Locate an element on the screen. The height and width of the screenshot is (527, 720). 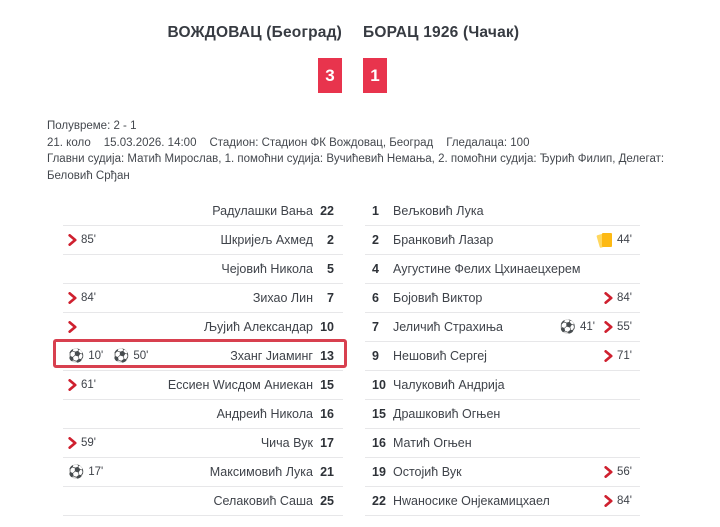
player-number: 5 is located at coordinates (330, 269).